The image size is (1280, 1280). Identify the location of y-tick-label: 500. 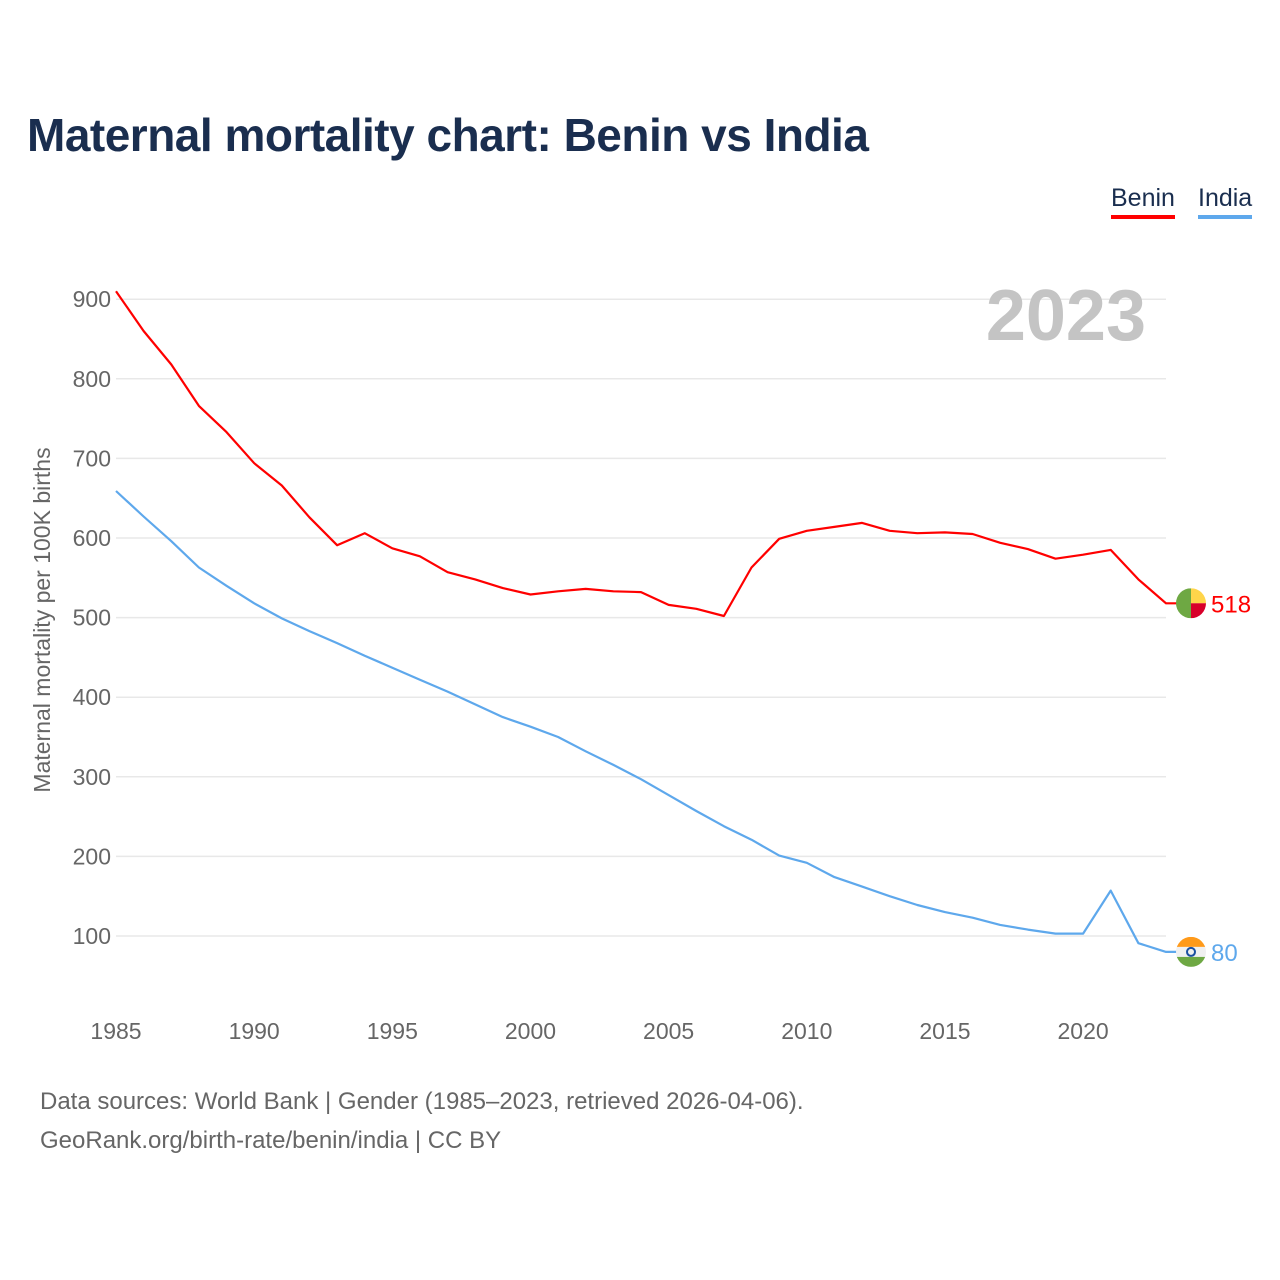
(92, 618).